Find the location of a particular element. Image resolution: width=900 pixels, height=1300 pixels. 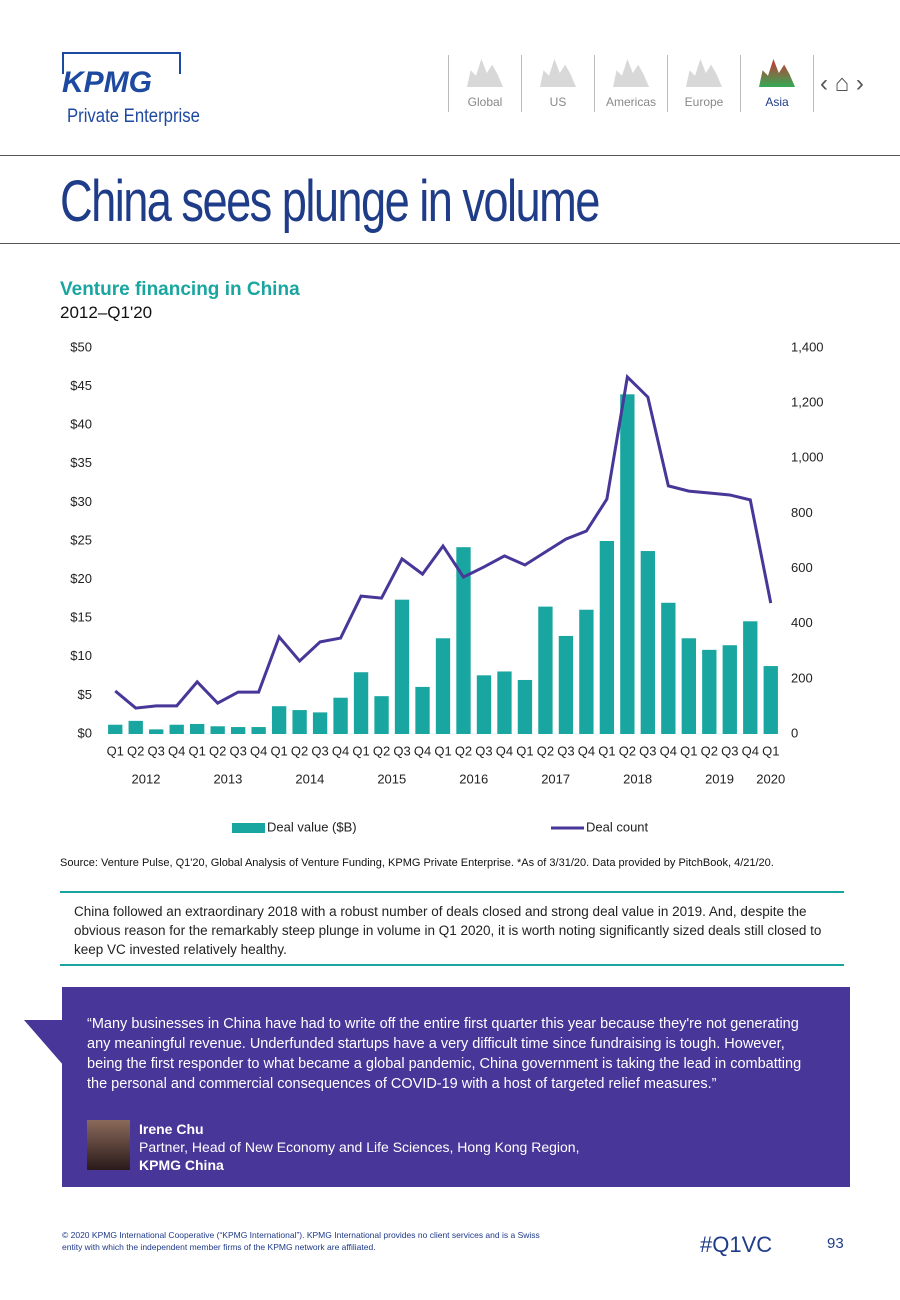

chart-subtitle: 2012–Q1'20 is located at coordinates (106, 312).